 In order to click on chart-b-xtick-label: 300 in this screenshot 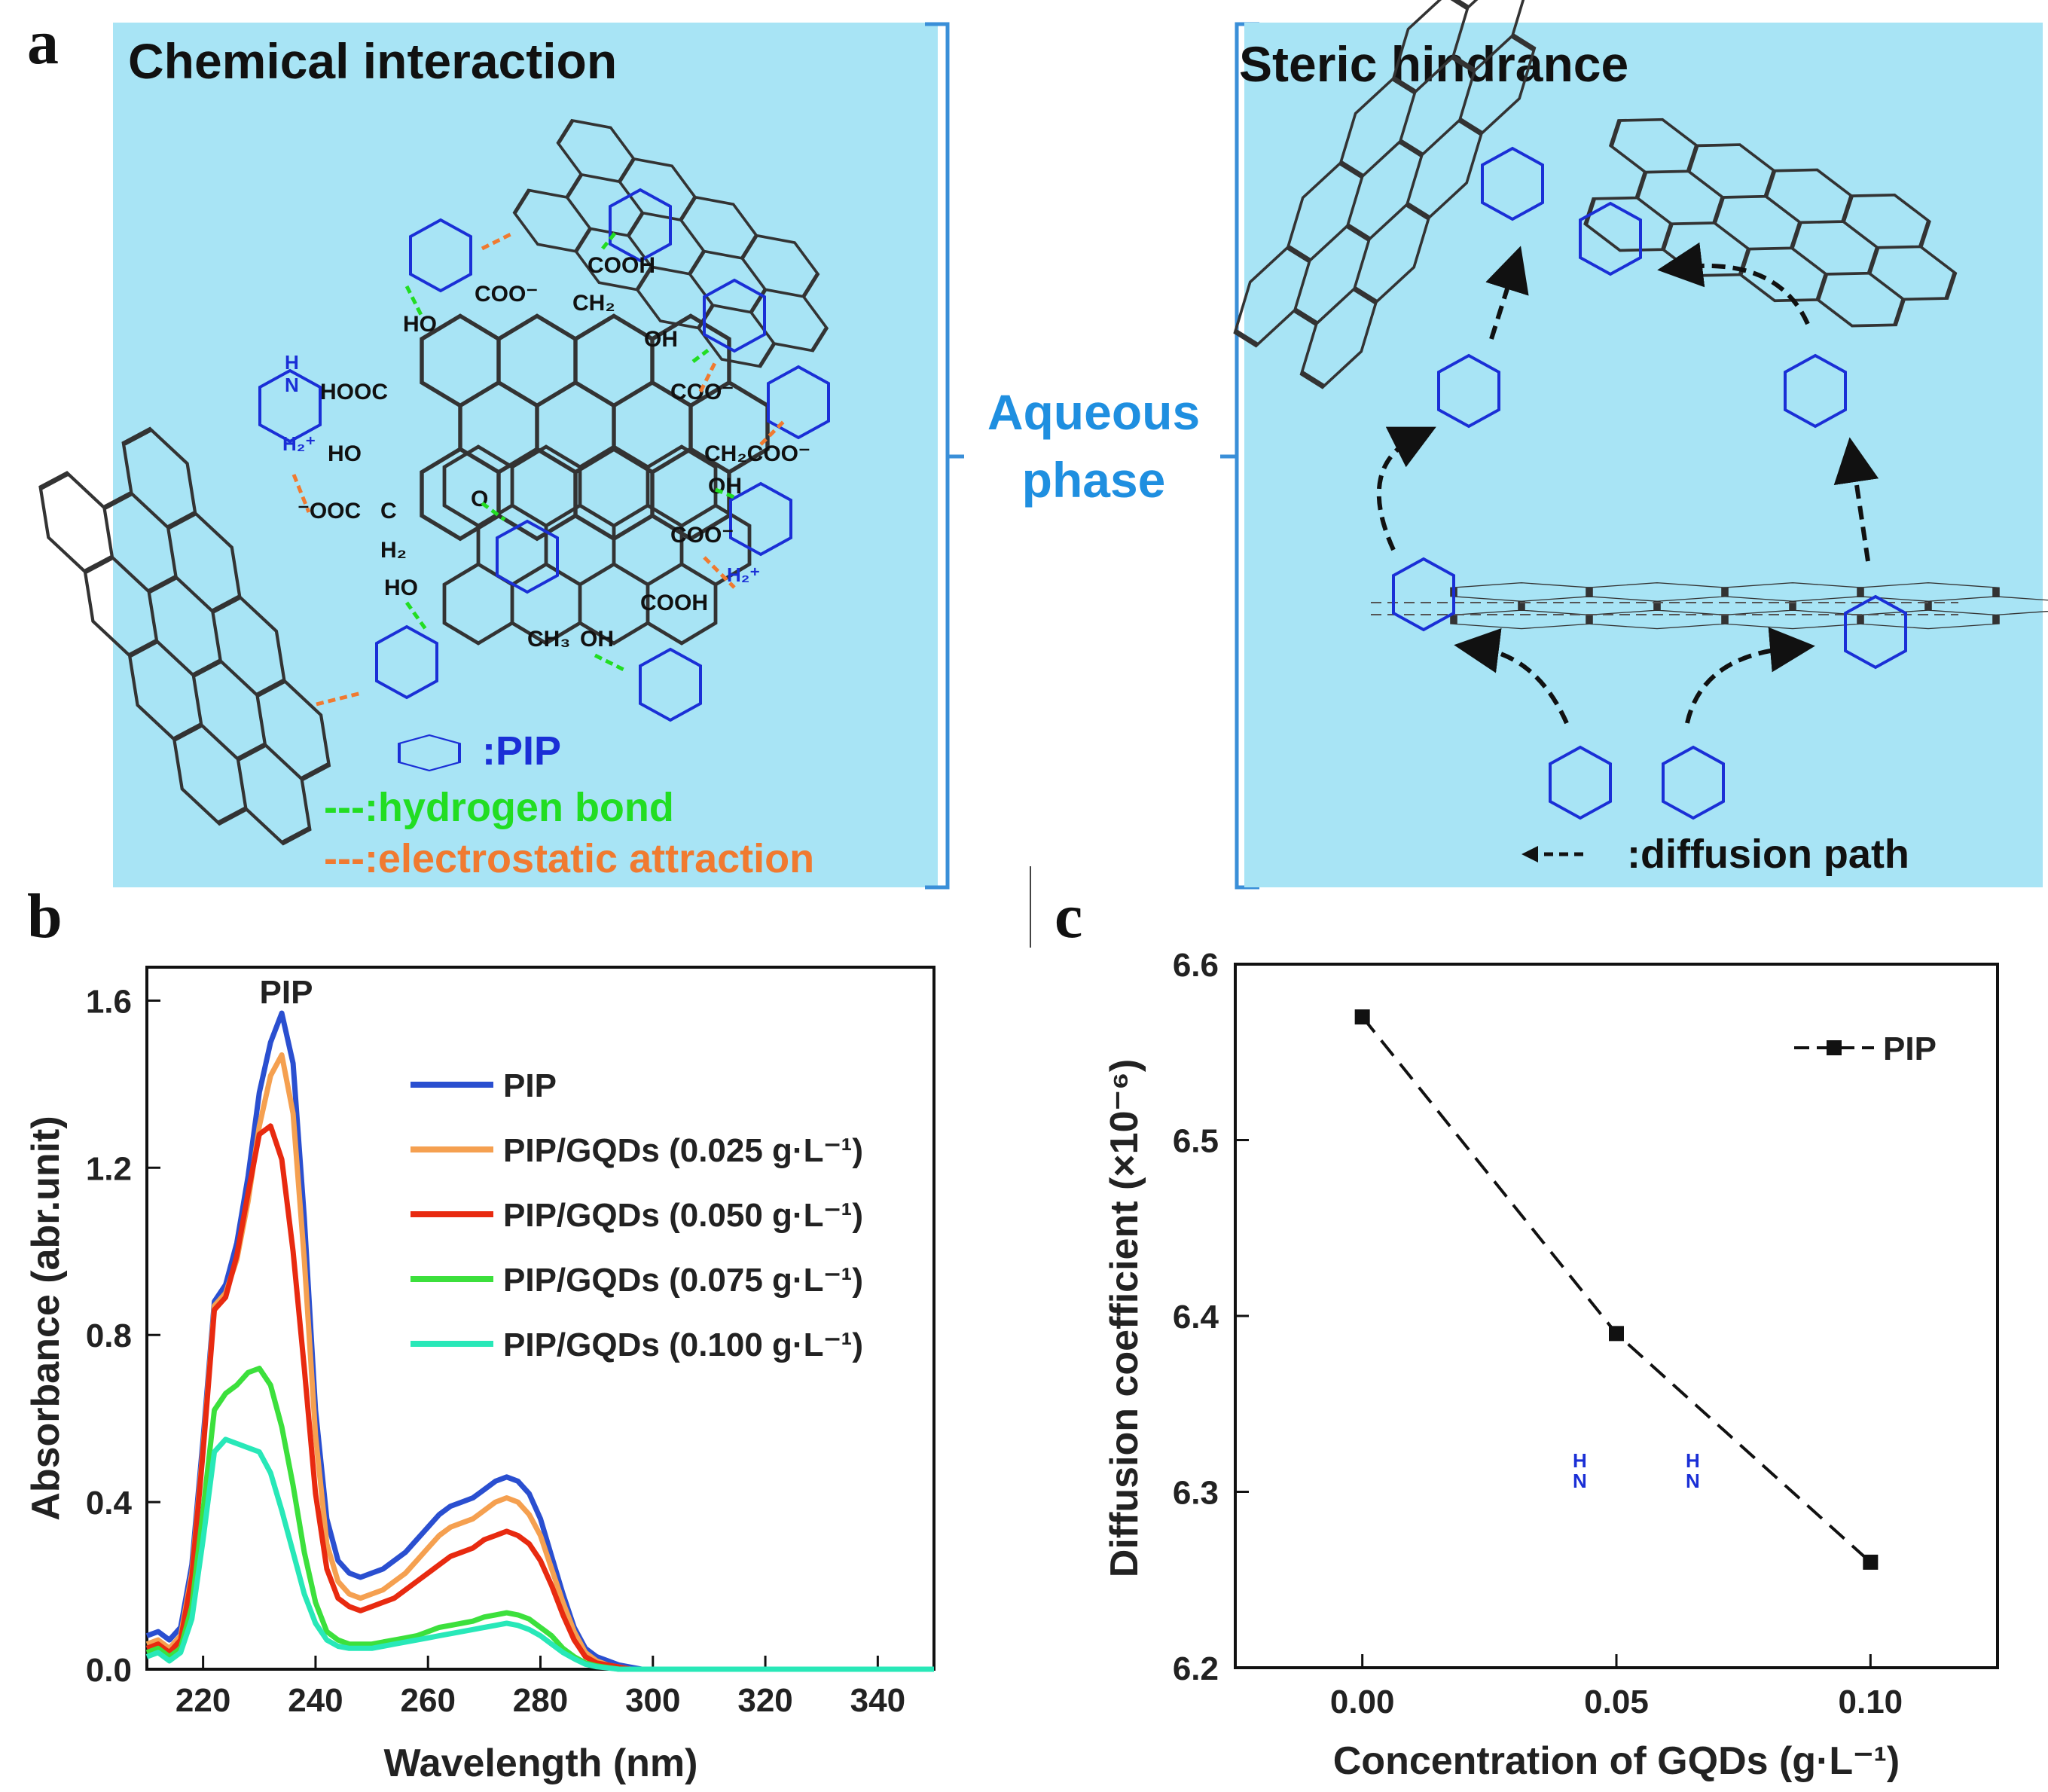, I will do `click(652, 1700)`.